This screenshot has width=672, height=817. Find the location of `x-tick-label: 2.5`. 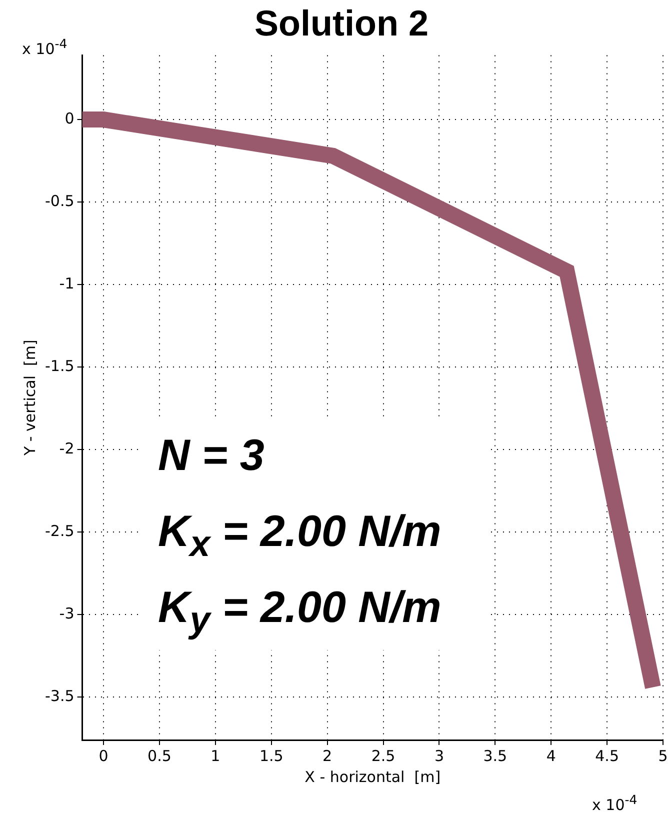

x-tick-label: 2.5 is located at coordinates (383, 755).